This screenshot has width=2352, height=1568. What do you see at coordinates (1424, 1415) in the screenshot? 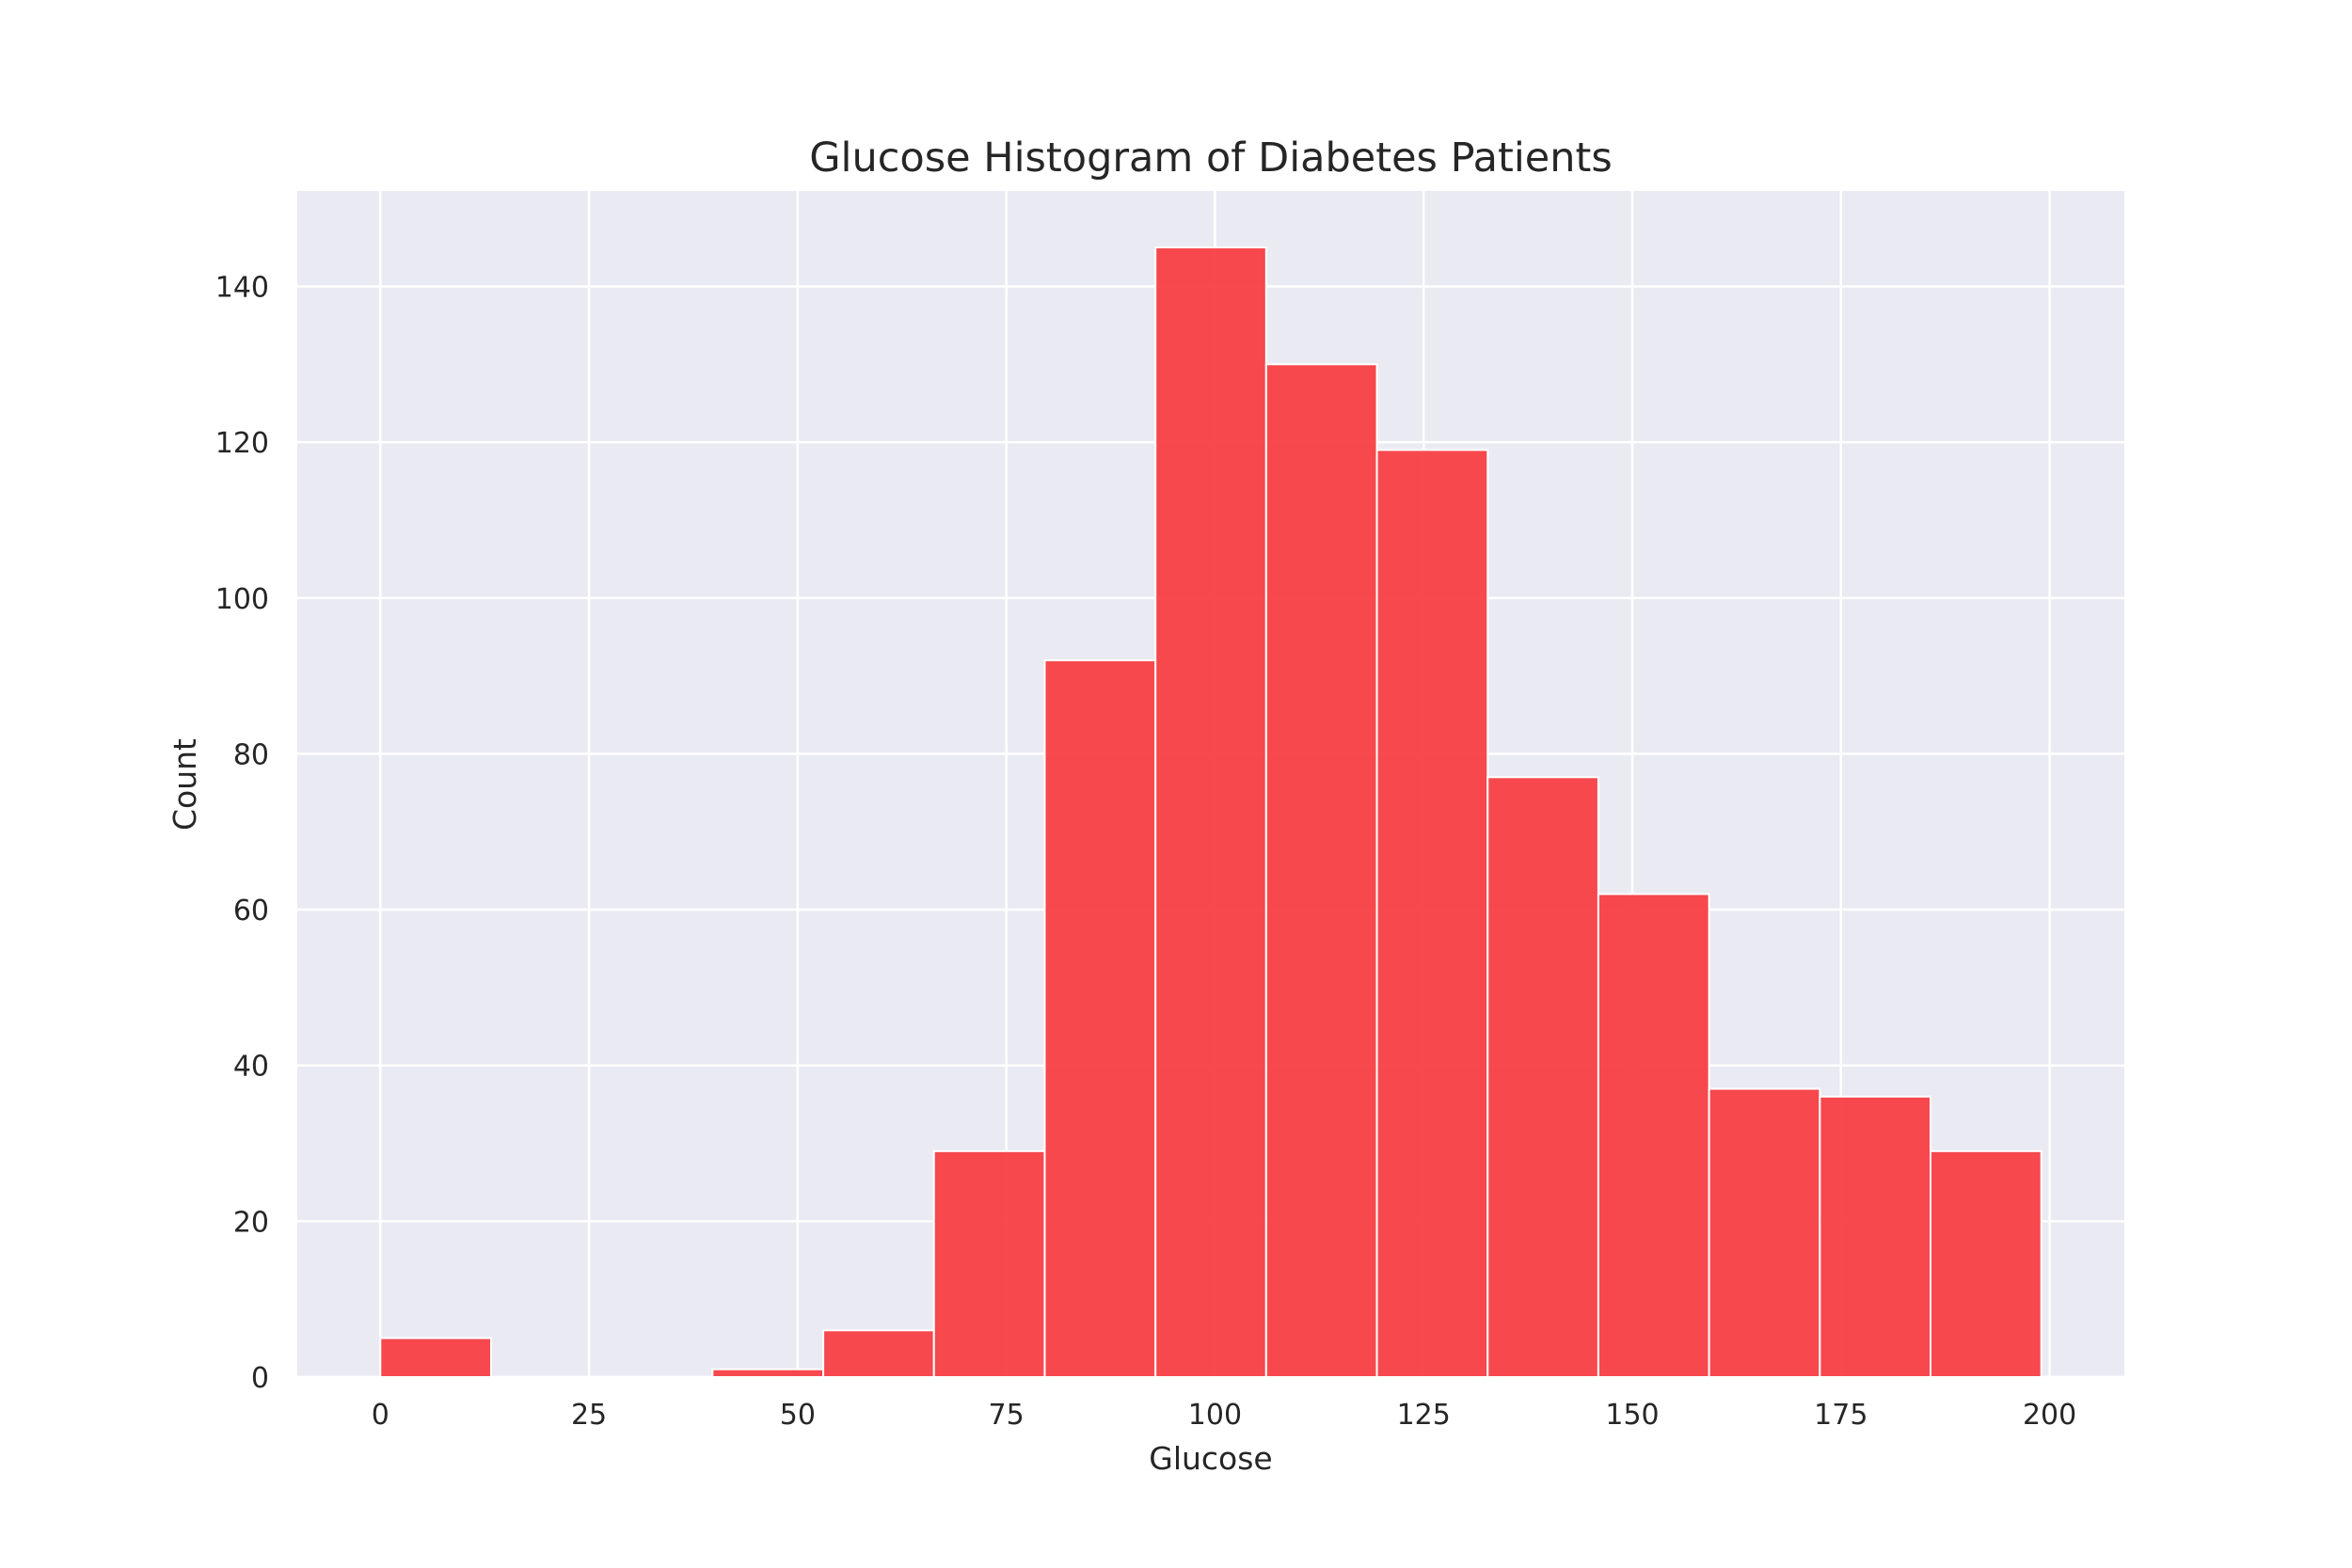
I see `x-tick-label: 125` at bounding box center [1424, 1415].